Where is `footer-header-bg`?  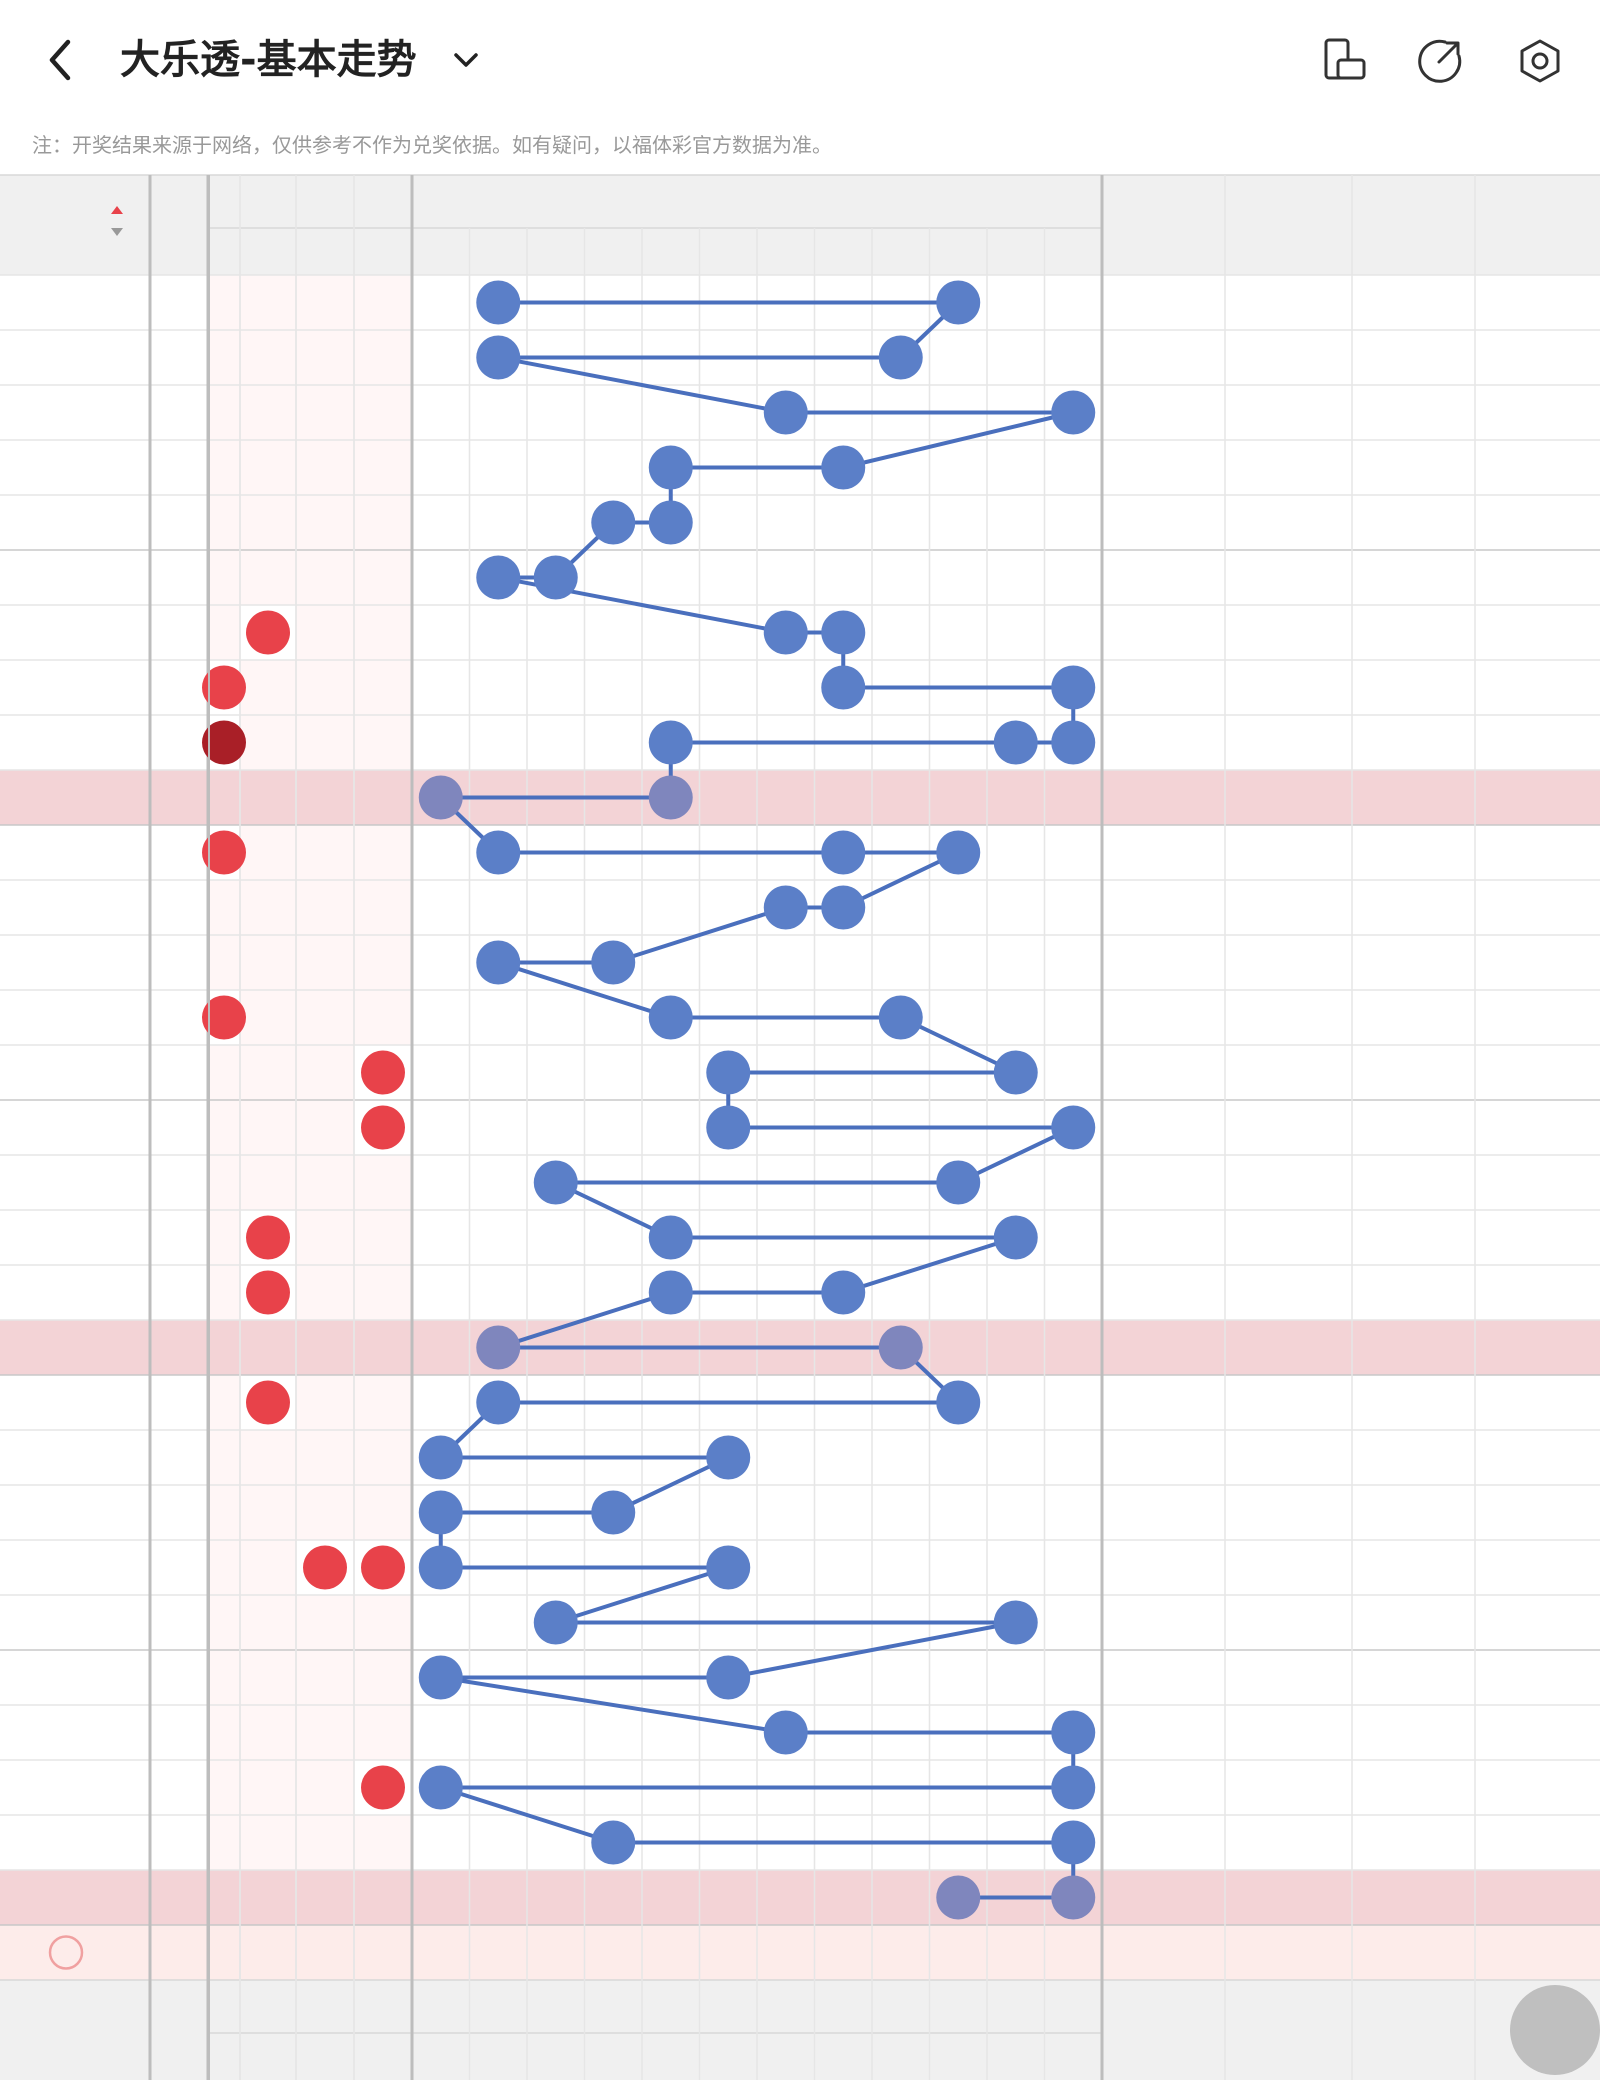
footer-header-bg is located at coordinates (800, 2030).